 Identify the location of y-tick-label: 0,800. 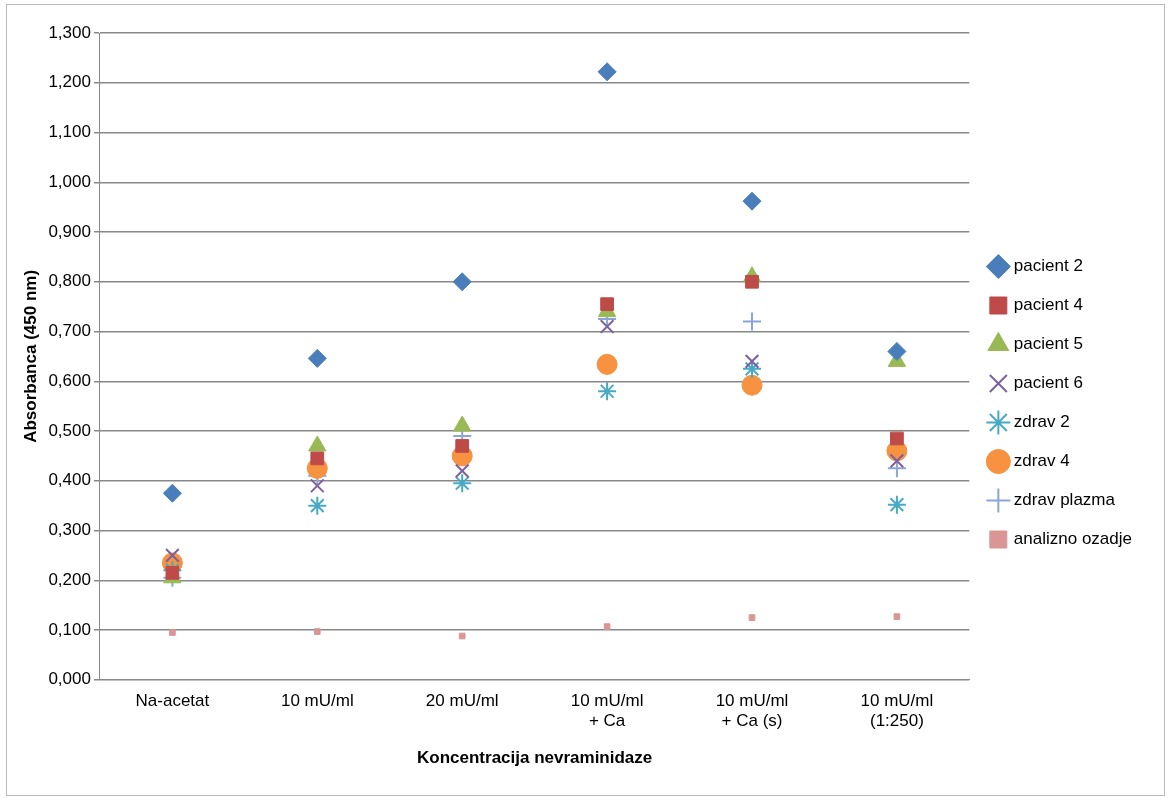
(69, 281).